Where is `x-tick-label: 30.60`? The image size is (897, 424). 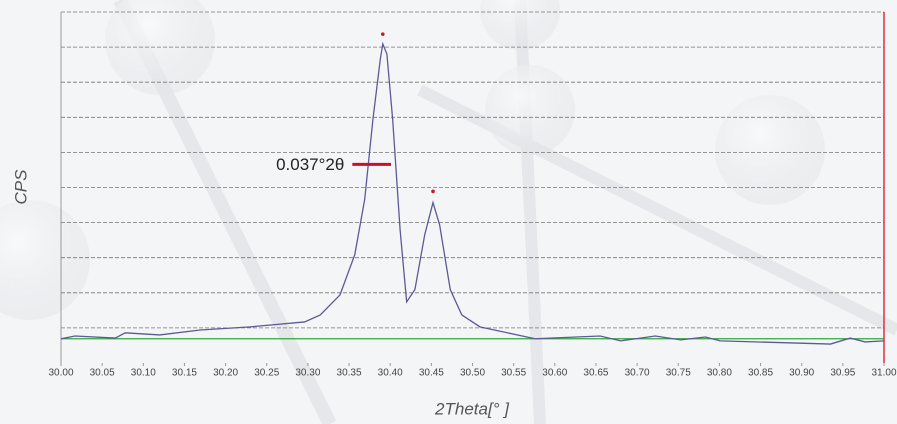
x-tick-label: 30.60 is located at coordinates (554, 373).